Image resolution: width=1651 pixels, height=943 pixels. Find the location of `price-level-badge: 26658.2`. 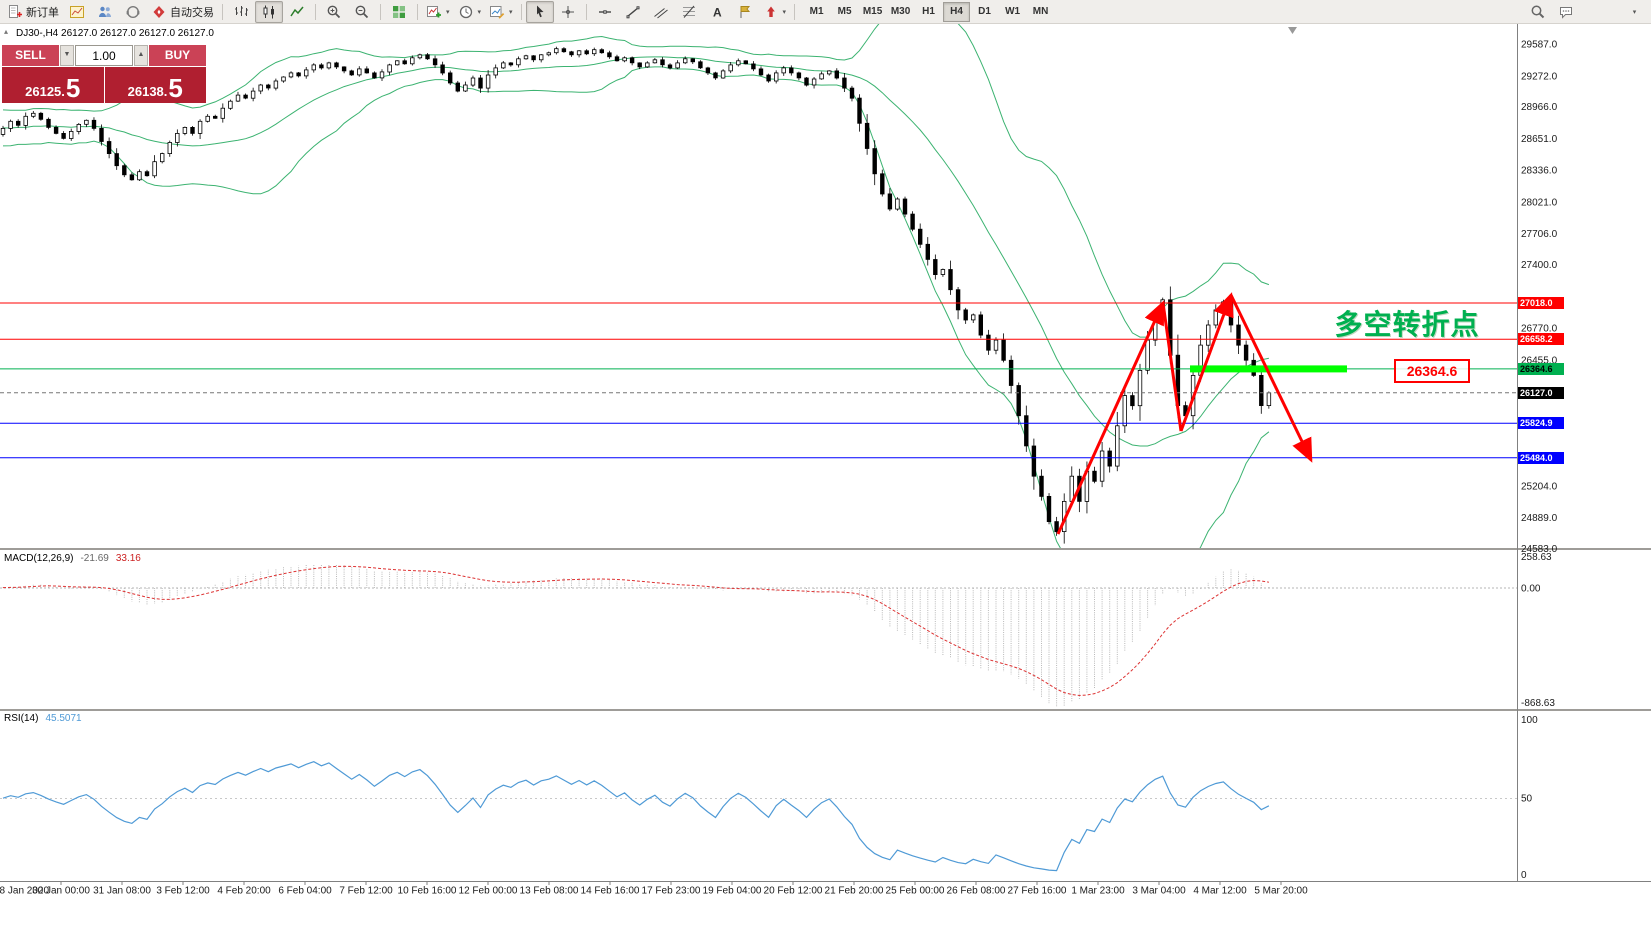

price-level-badge: 26658.2 is located at coordinates (1541, 339).